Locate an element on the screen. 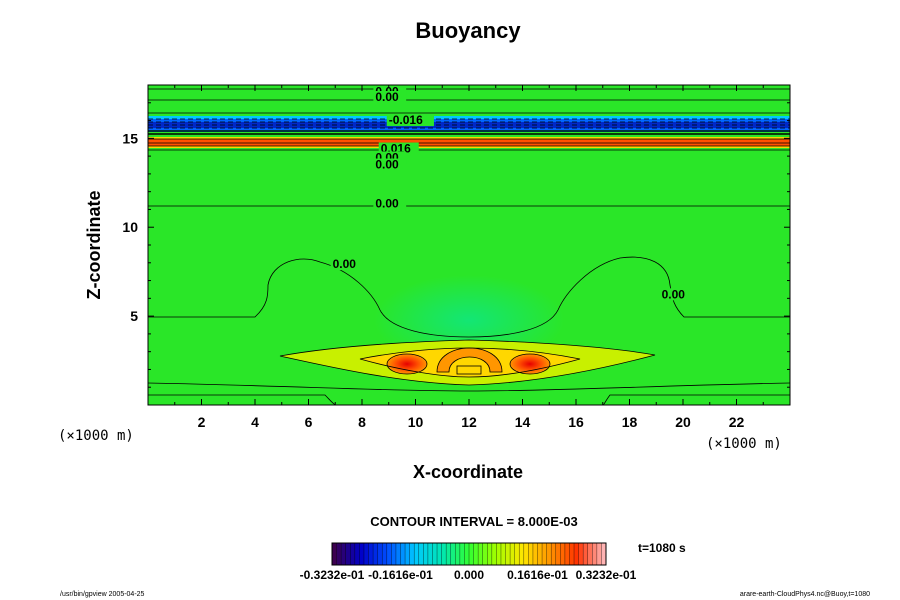 This screenshot has width=900, height=600. y-tick-label: 15 is located at coordinates (130, 138).